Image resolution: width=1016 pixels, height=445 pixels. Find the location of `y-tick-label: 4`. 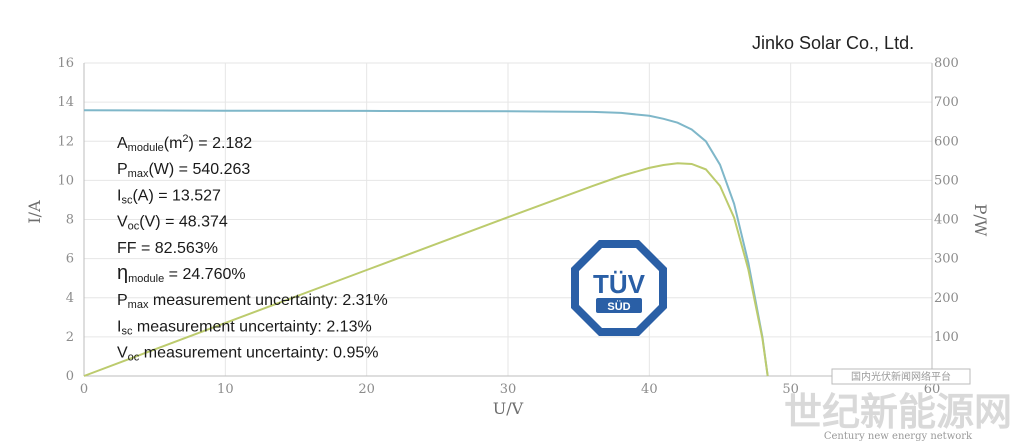

y-tick-label: 4 is located at coordinates (70, 298).